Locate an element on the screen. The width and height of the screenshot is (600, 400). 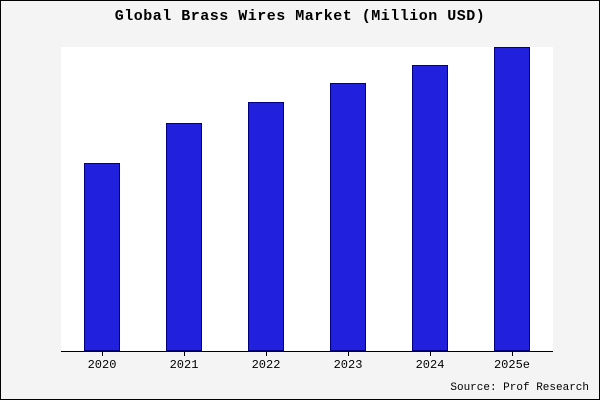
x-tick-label-2024: 2024 is located at coordinates (430, 365).